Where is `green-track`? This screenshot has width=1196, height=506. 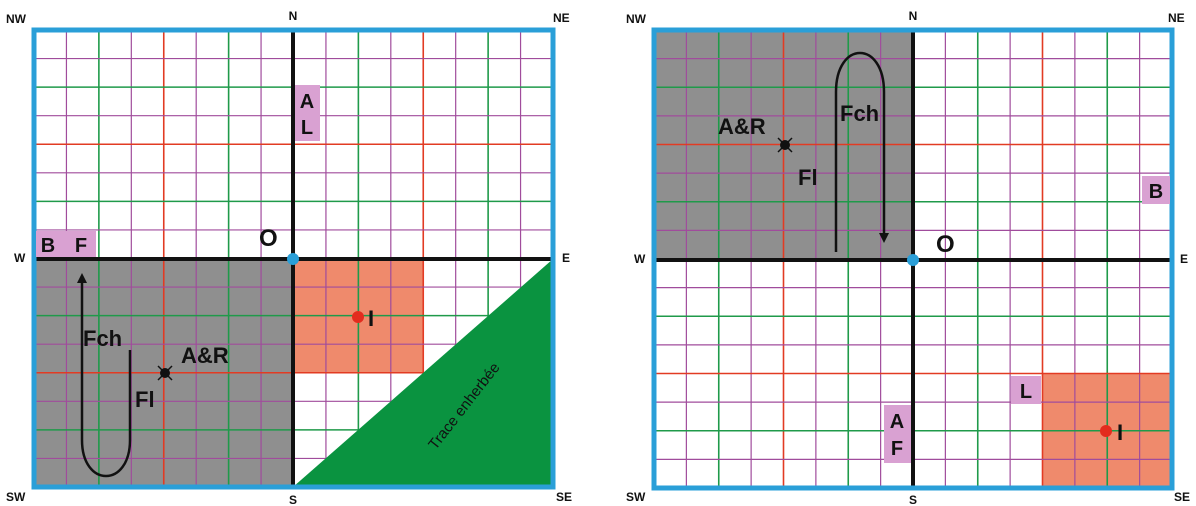
green-track is located at coordinates (423, 373).